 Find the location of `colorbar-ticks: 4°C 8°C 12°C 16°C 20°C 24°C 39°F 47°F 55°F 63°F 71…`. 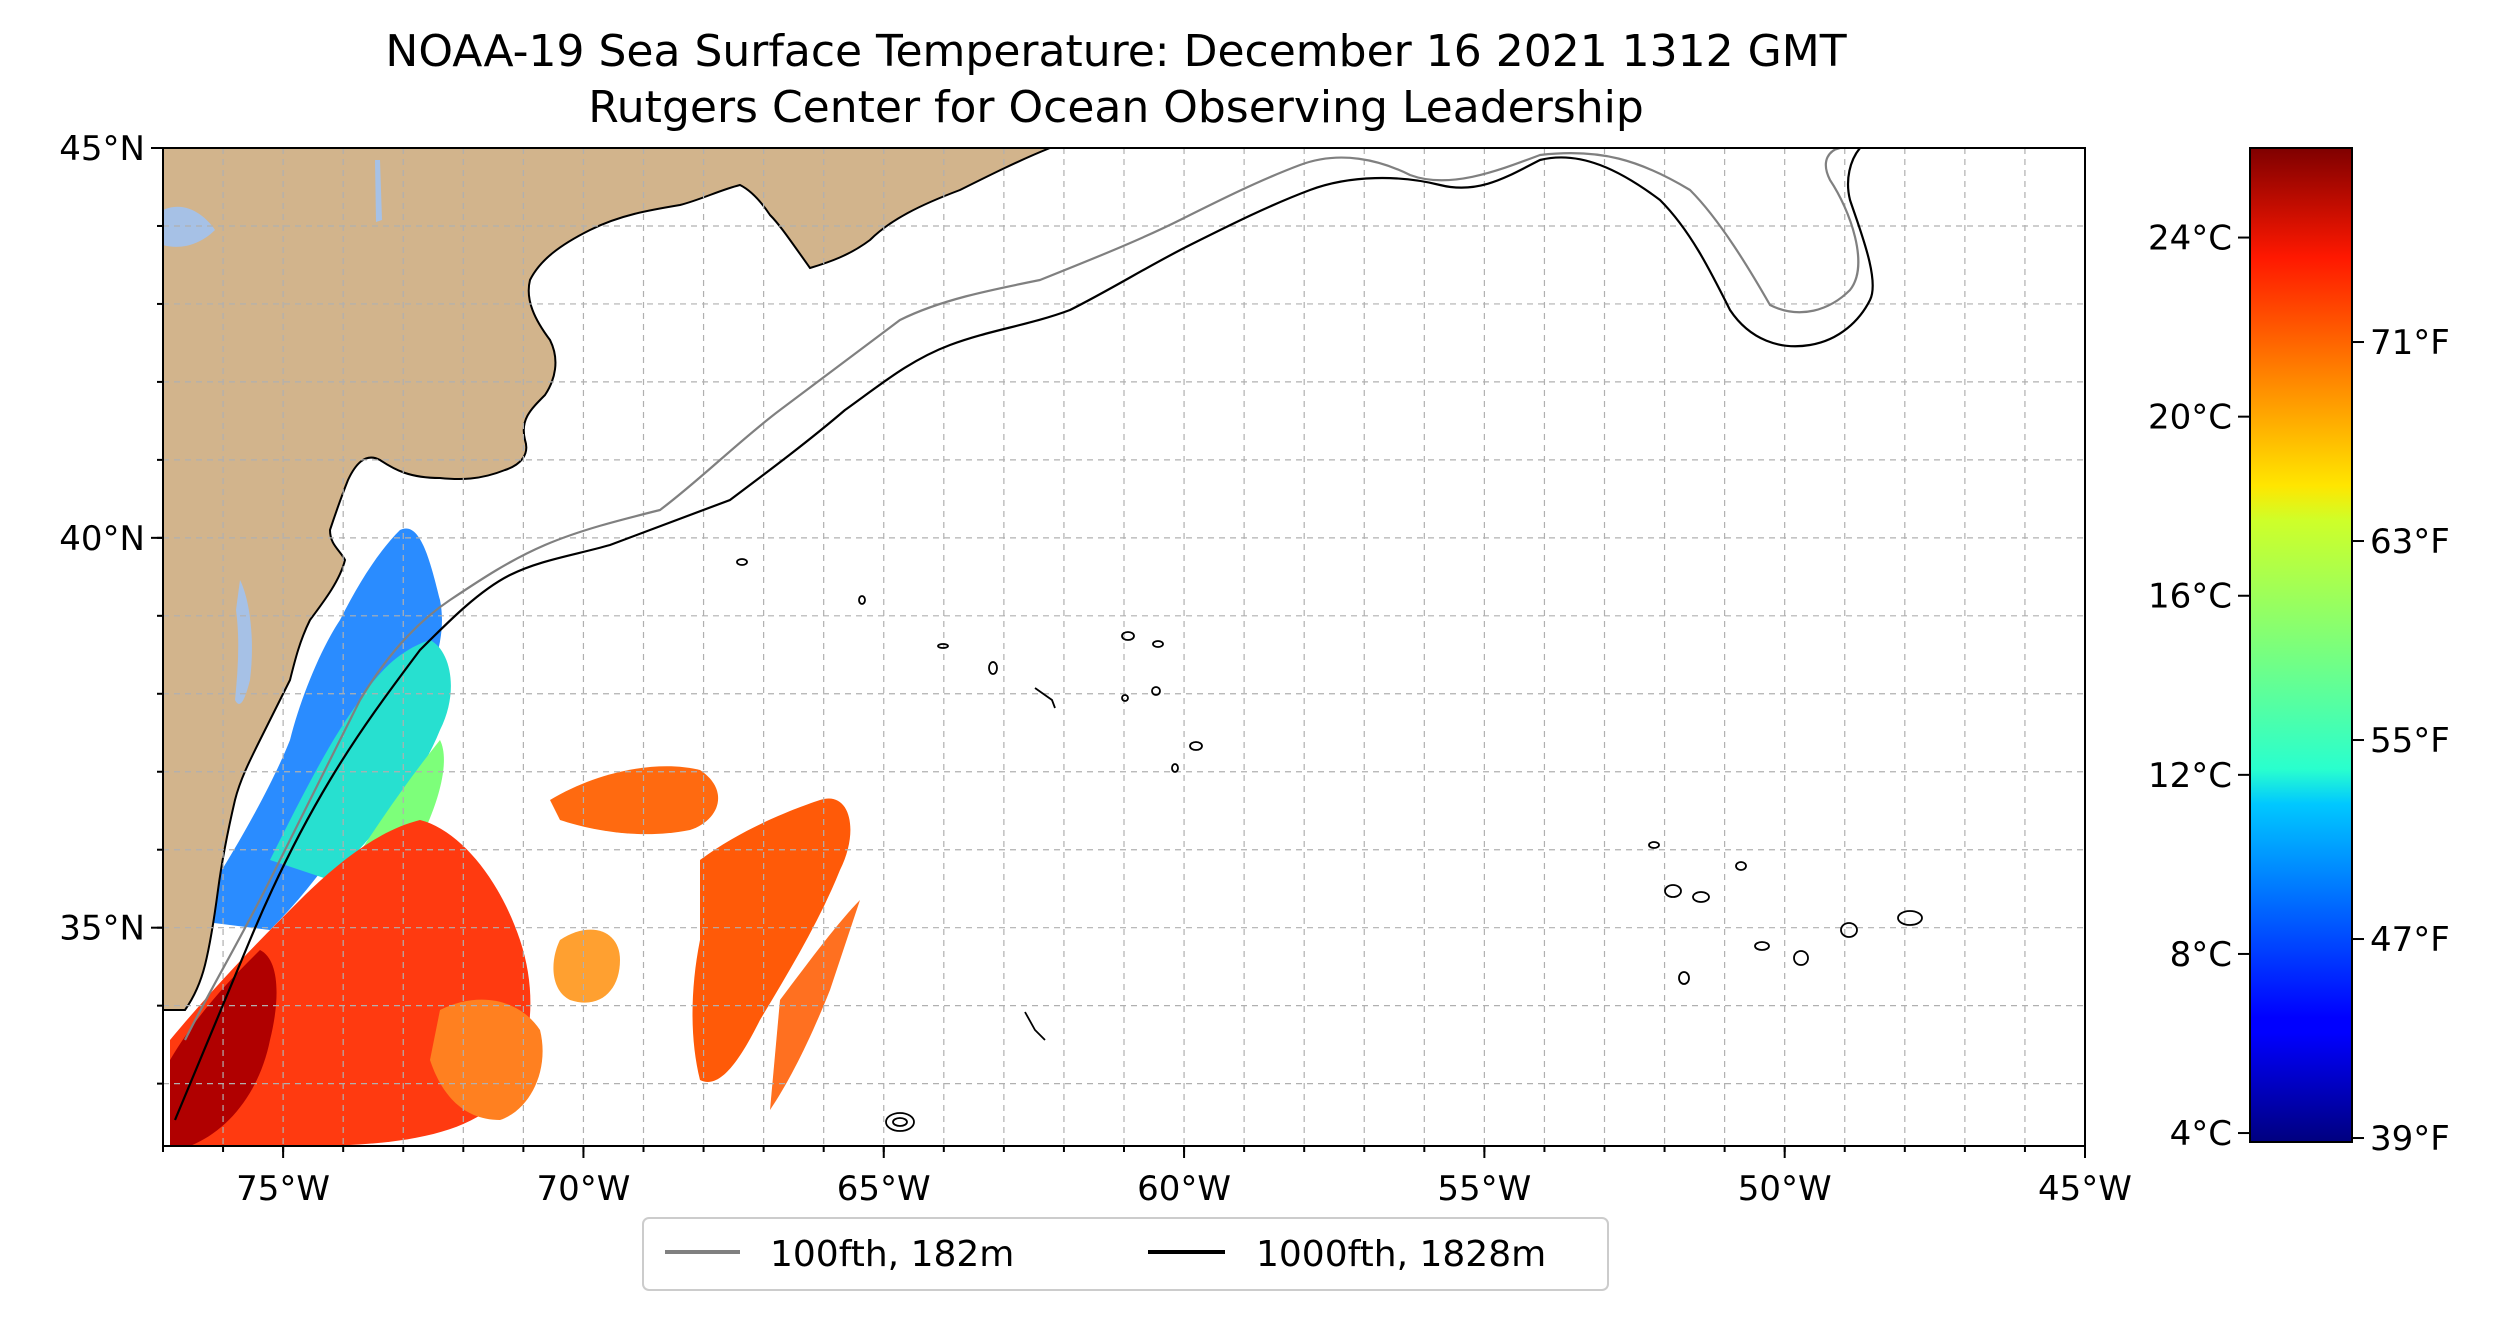

colorbar-ticks: 4°C 8°C 12°C 16°C 20°C 24°C 39°F 47°F 55°F 63°F 71… is located at coordinates (2299, 689).